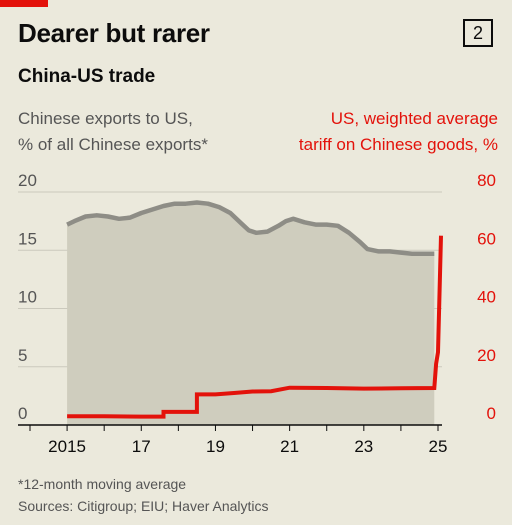 Image resolution: width=512 pixels, height=525 pixels. I want to click on x-tick-label: 19, so click(215, 446).